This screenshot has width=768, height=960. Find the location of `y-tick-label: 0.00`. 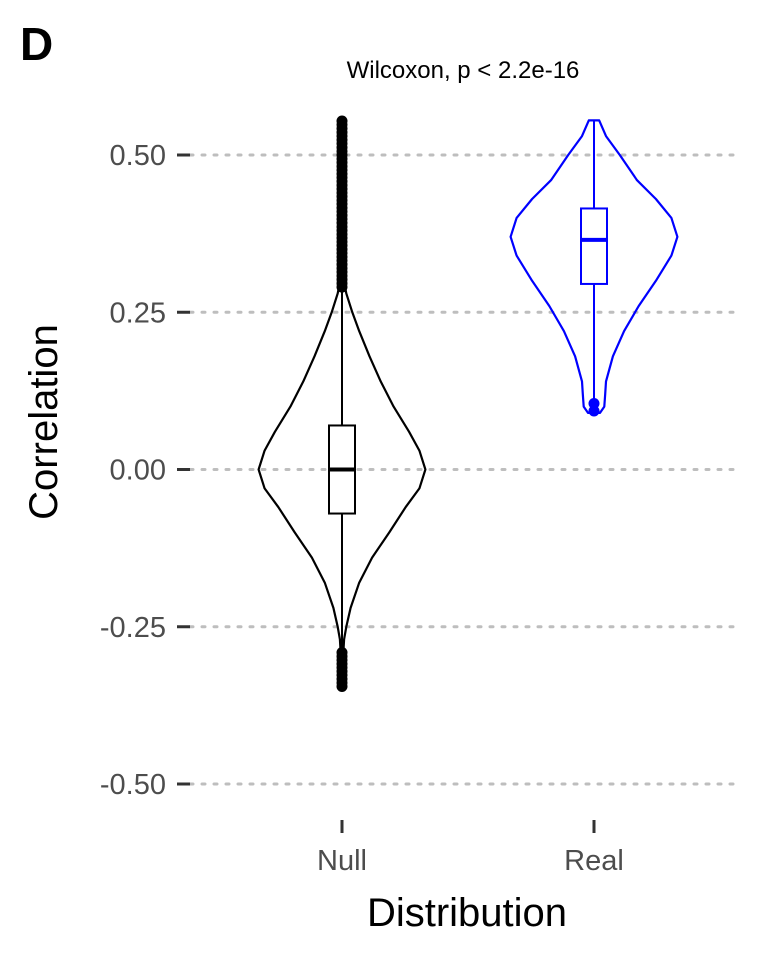

y-tick-label: 0.00 is located at coordinates (138, 471).